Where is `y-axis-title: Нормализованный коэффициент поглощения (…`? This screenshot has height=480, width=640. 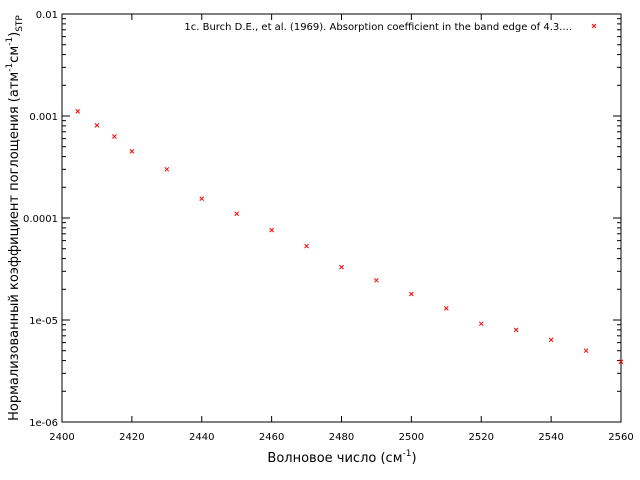
y-axis-title: Нормализованный коэффициент поглощения (… is located at coordinates (15, 218).